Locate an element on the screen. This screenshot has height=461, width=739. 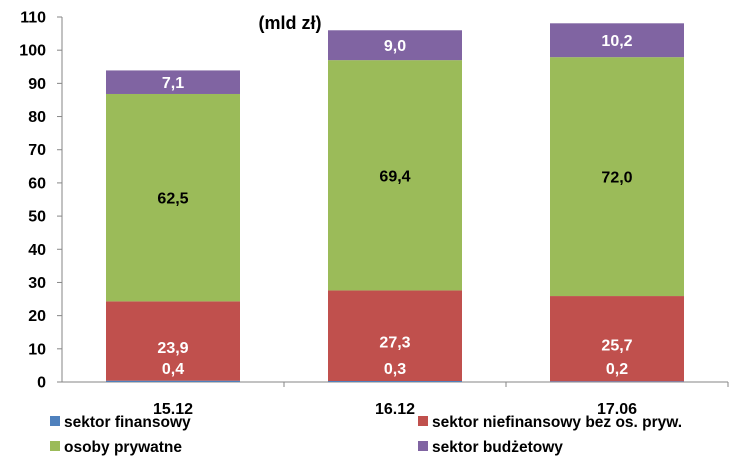
data-label: 9,0 is located at coordinates (395, 46).